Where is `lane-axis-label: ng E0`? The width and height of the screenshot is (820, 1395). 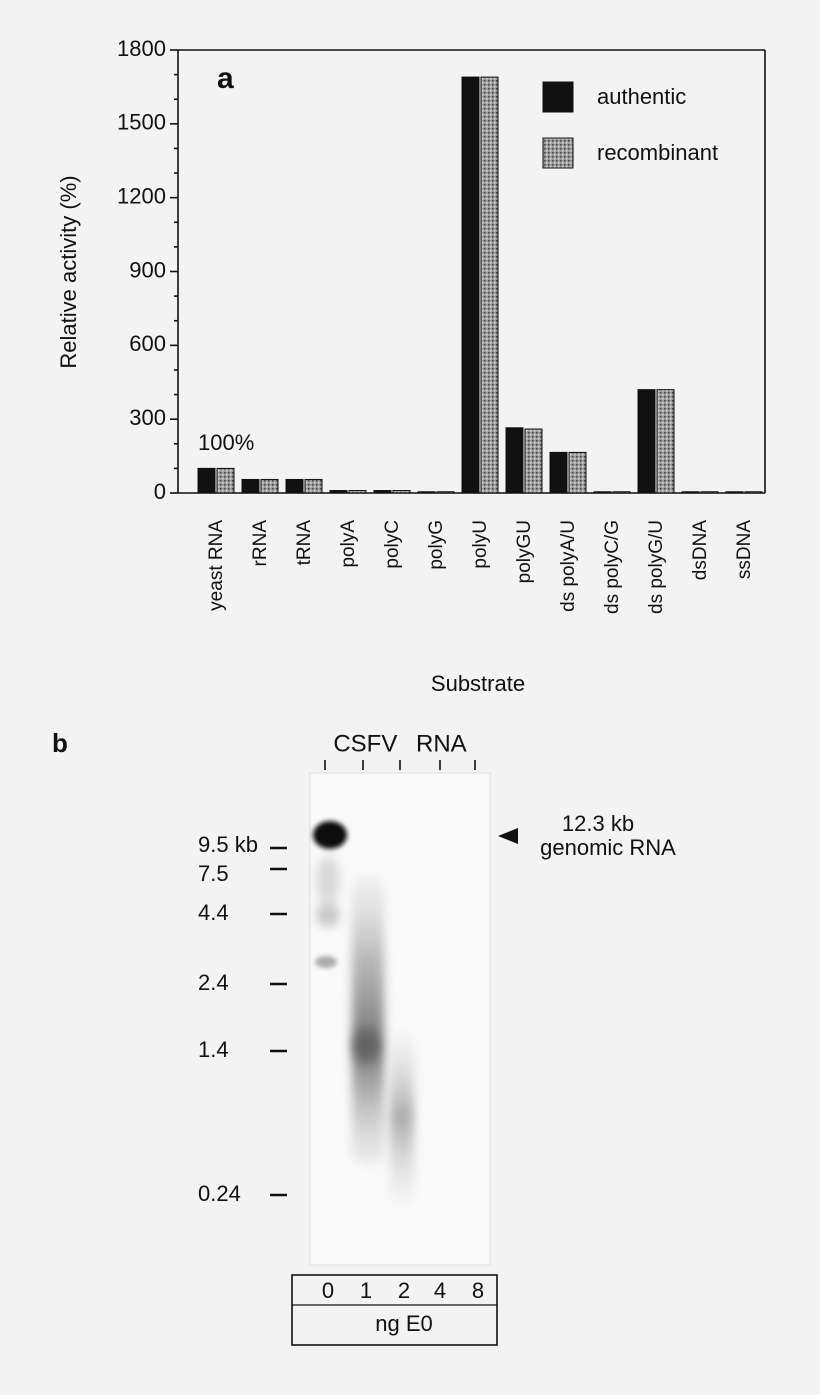 lane-axis-label: ng E0 is located at coordinates (404, 1323).